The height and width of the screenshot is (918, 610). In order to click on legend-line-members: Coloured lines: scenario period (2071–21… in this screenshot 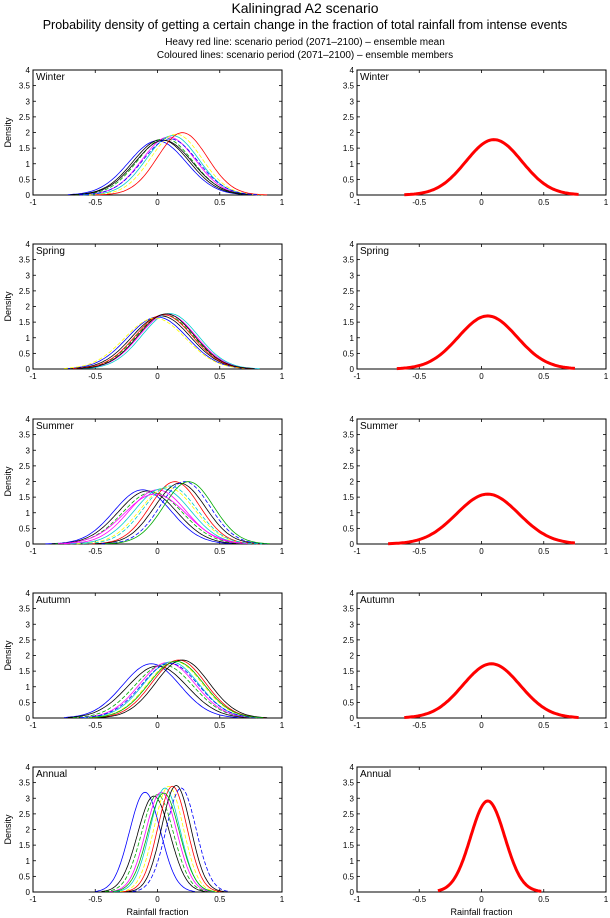, I will do `click(305, 55)`.